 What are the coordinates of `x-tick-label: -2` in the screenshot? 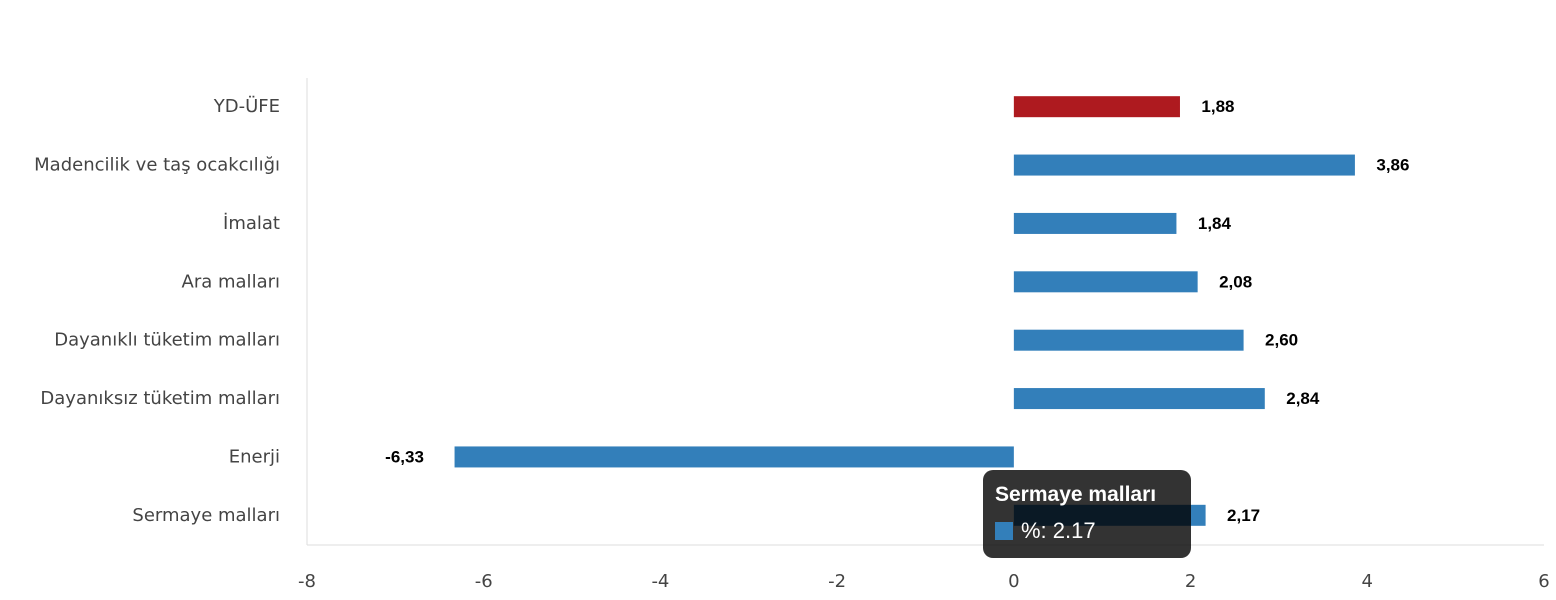 It's located at (837, 581).